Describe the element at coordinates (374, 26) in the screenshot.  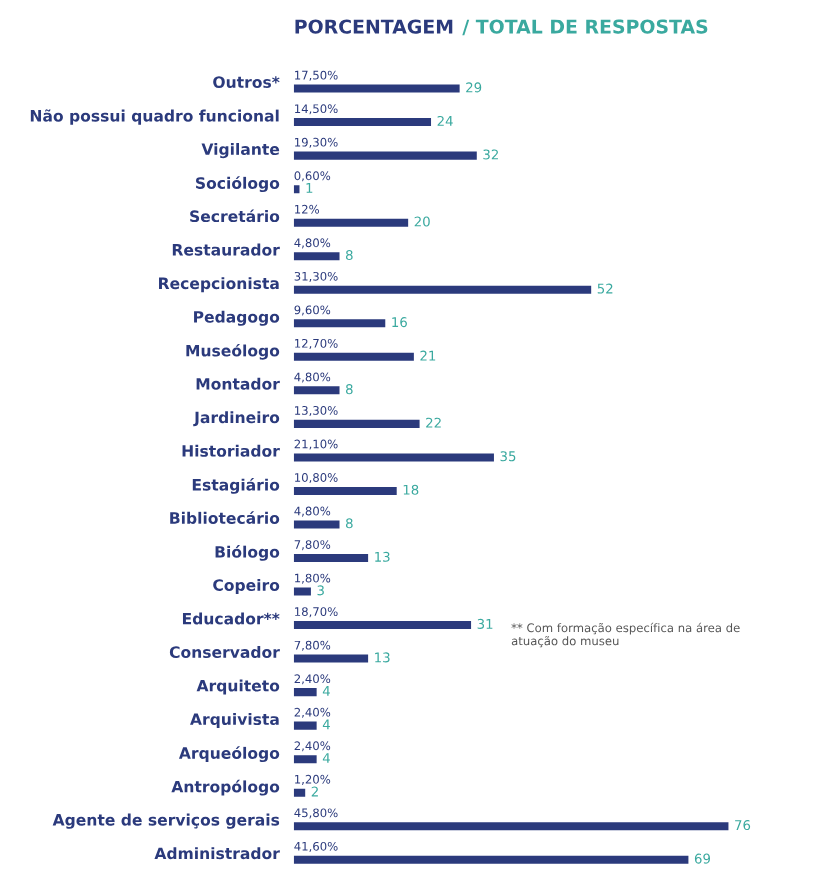
I see `chart-title: PORCENTAGEM` at that location.